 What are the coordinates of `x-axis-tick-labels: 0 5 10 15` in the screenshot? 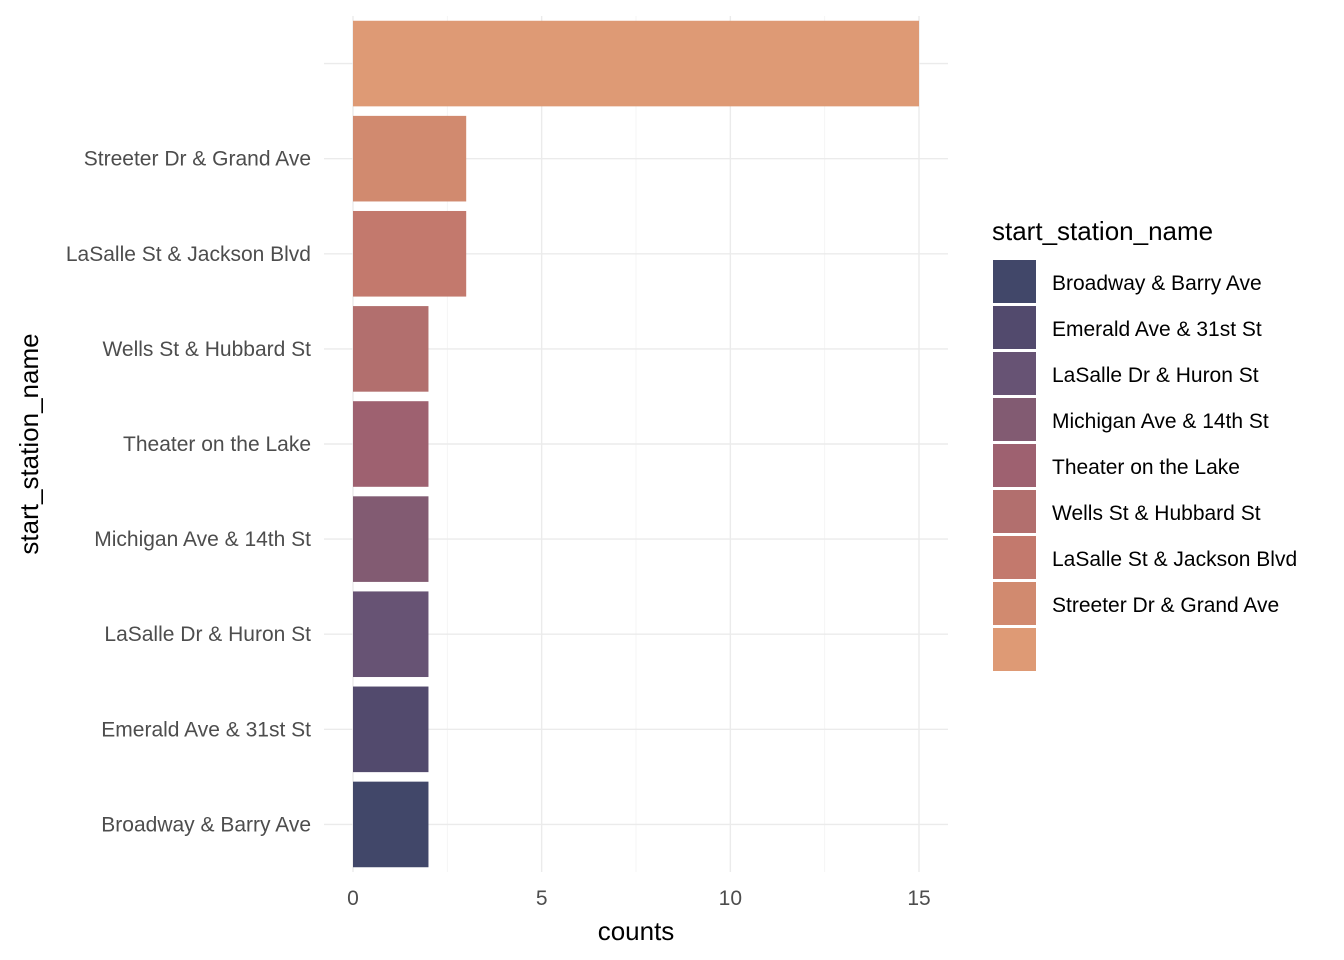 It's located at (639, 898).